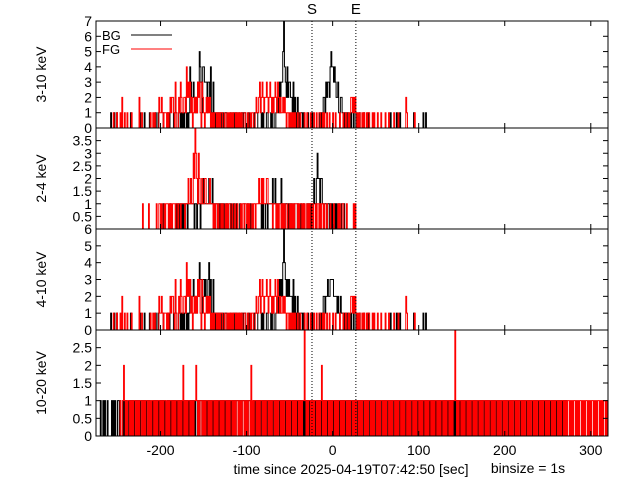  Describe the element at coordinates (88, 229) in the screenshot. I see `y-tick-label-3-6: 6` at that location.